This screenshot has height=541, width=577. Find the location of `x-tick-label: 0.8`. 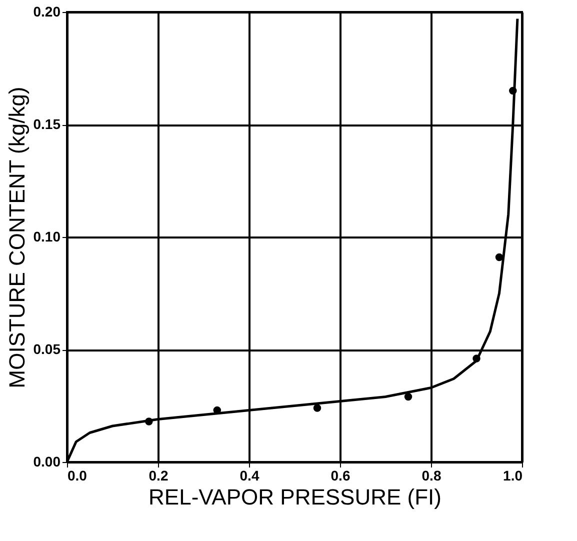

x-tick-label: 0.8 is located at coordinates (432, 476).